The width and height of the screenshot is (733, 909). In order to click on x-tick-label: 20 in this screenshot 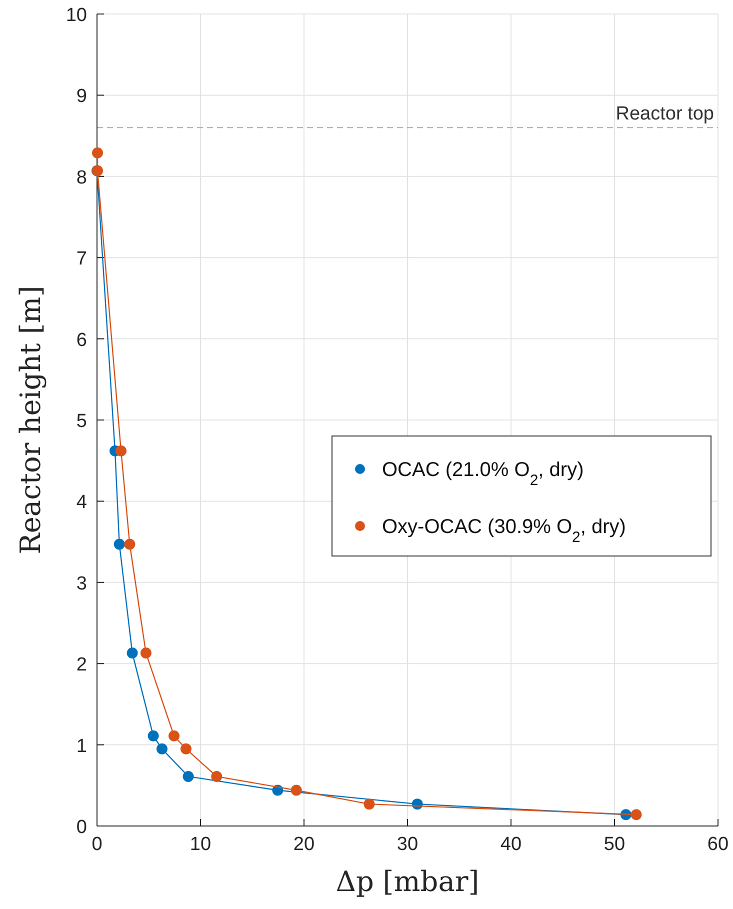, I will do `click(304, 844)`.